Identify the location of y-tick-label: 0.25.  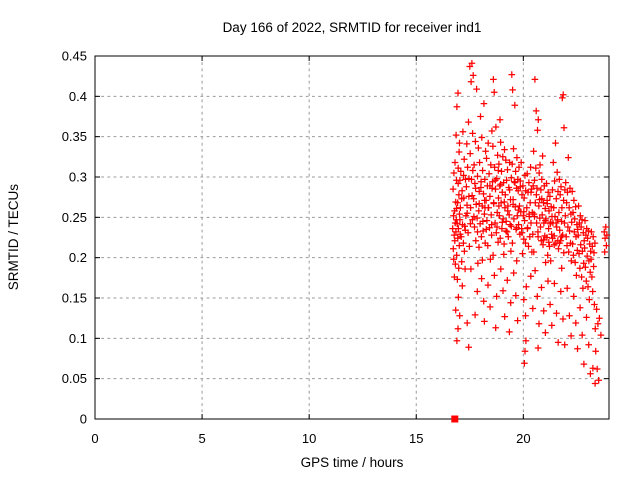
(74, 217).